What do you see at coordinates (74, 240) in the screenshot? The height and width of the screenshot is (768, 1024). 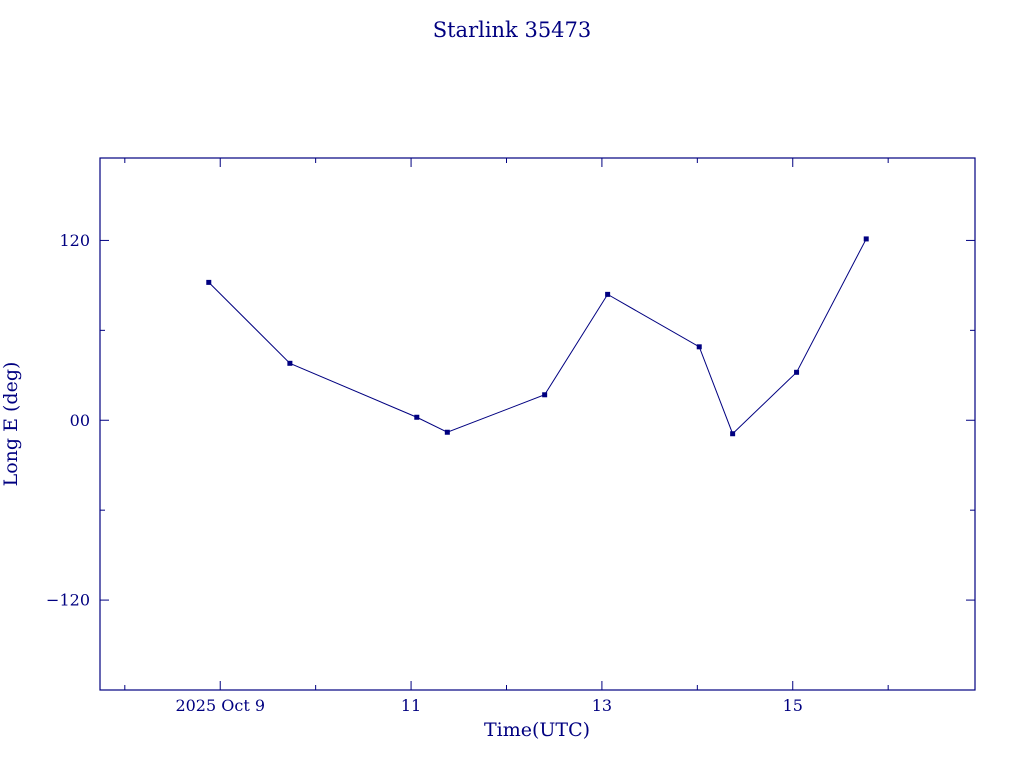 I see `y-tick-label: 120` at bounding box center [74, 240].